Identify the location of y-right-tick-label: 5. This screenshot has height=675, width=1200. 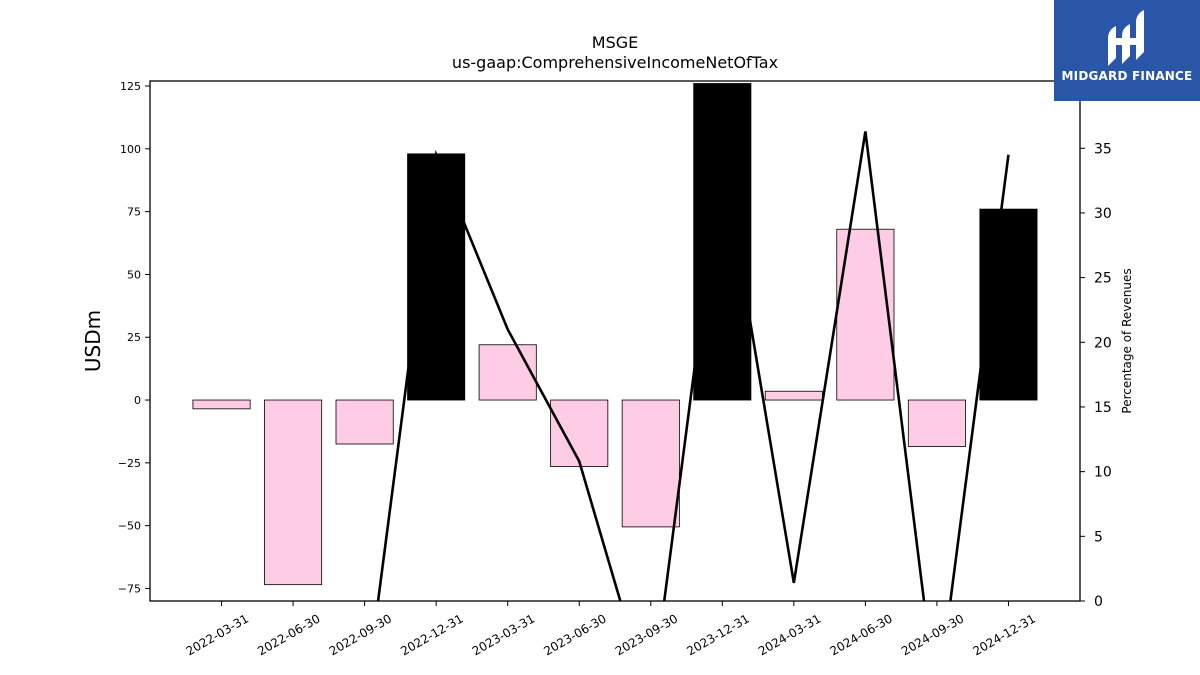
(1098, 537).